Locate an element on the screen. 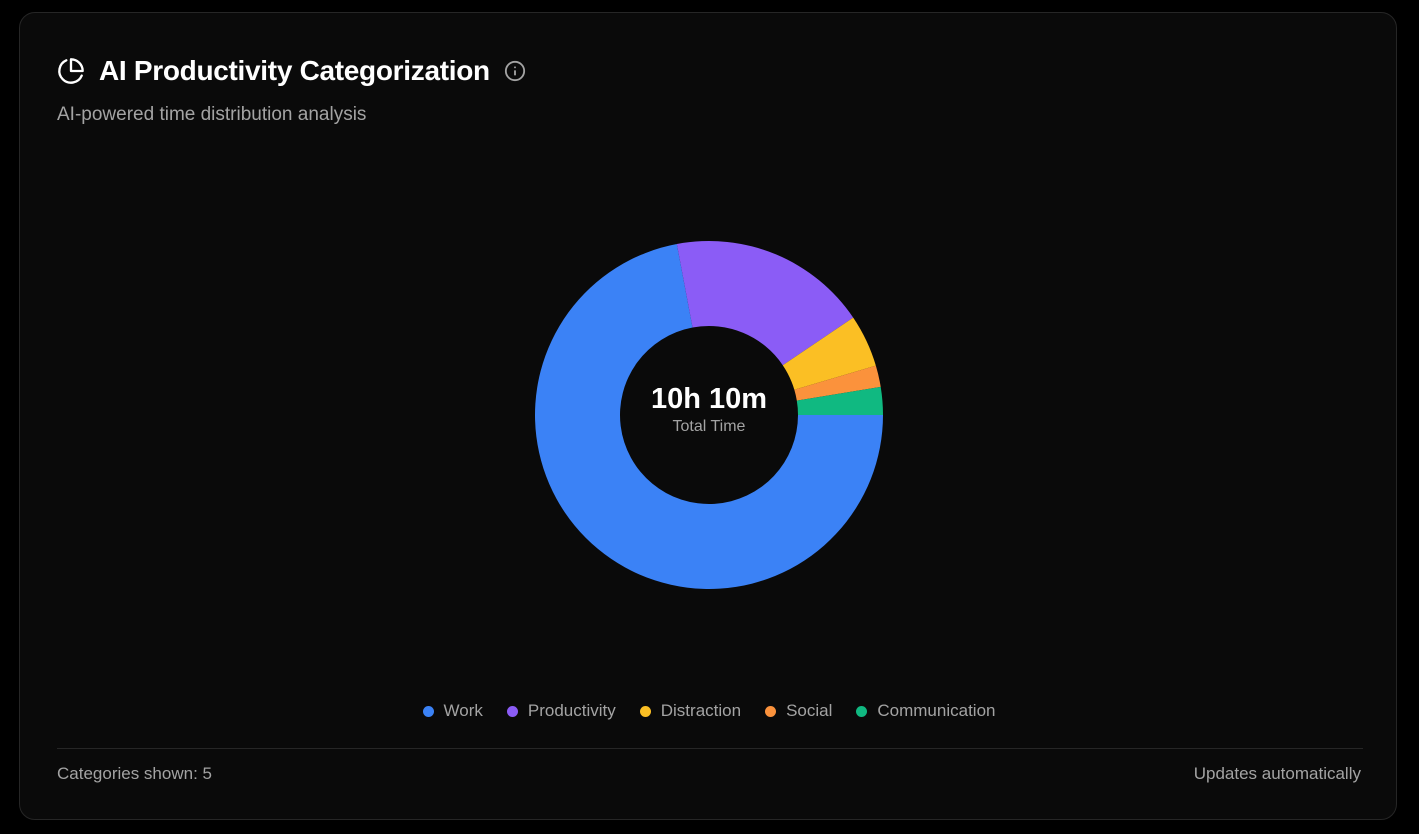  card-title: AI Productivity Categorization is located at coordinates (294, 70).